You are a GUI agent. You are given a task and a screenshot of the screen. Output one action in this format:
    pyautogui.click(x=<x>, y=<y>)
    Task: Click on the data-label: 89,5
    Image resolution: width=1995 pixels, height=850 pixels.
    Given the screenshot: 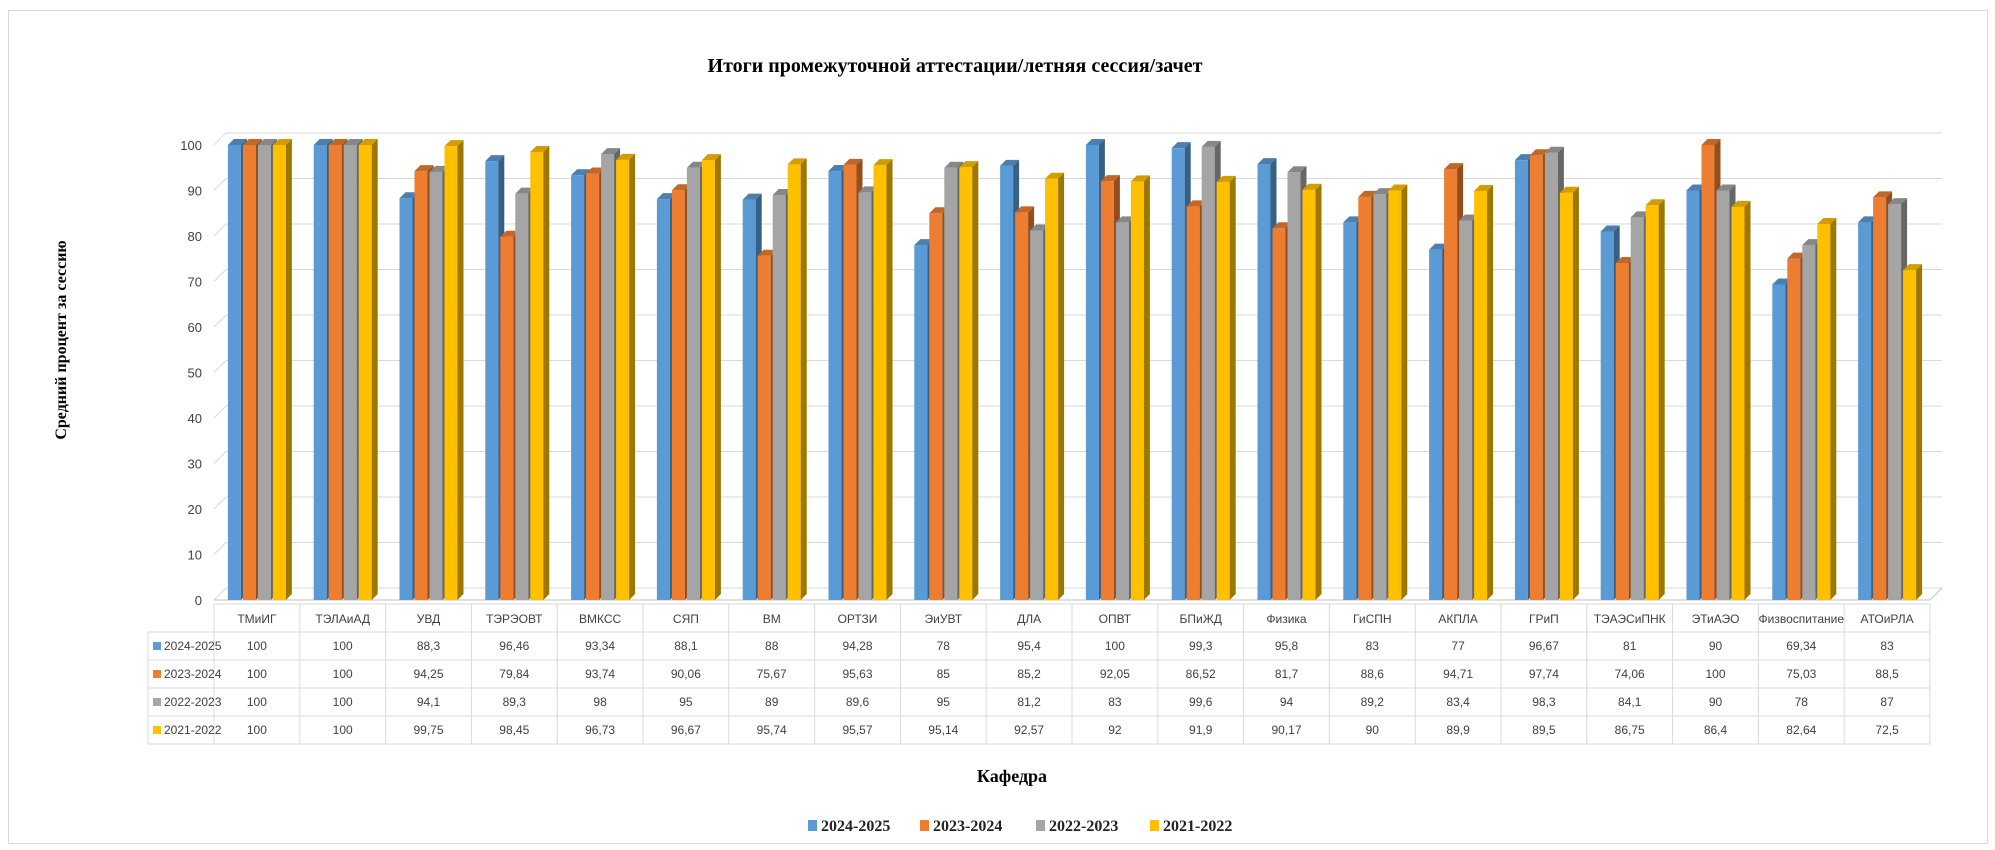 What is the action you would take?
    pyautogui.click(x=1544, y=730)
    